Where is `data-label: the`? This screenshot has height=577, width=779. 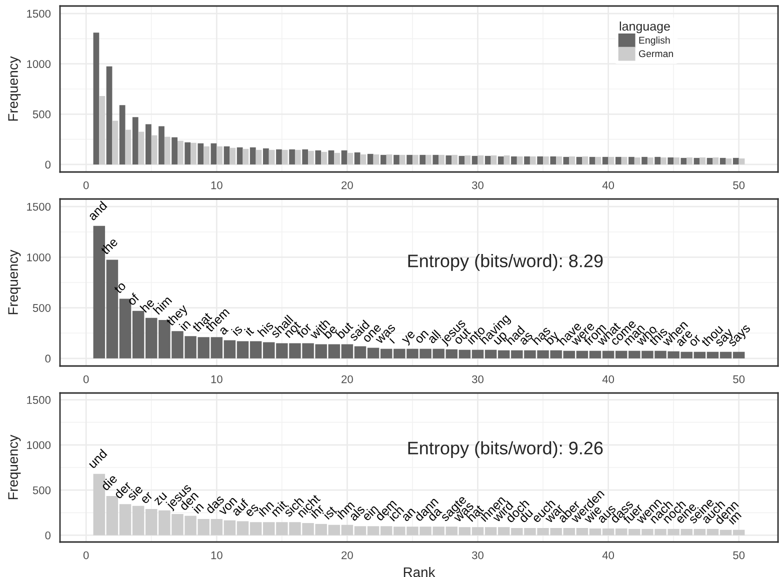
data-label: the is located at coordinates (109, 246).